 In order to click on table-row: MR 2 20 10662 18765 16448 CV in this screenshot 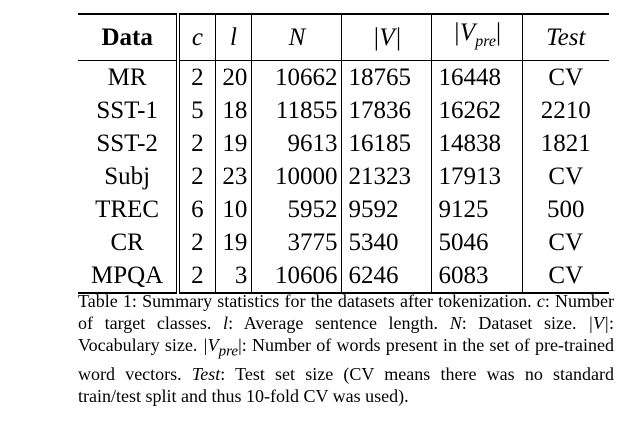, I will do `click(343, 77)`.